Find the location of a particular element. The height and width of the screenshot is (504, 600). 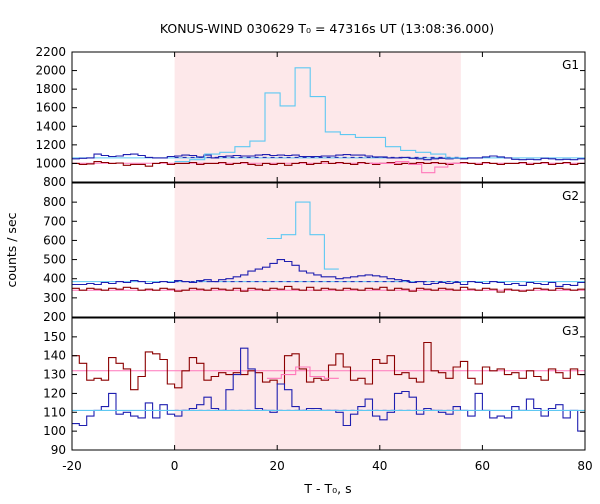

x-tick-label: -20 is located at coordinates (72, 466).